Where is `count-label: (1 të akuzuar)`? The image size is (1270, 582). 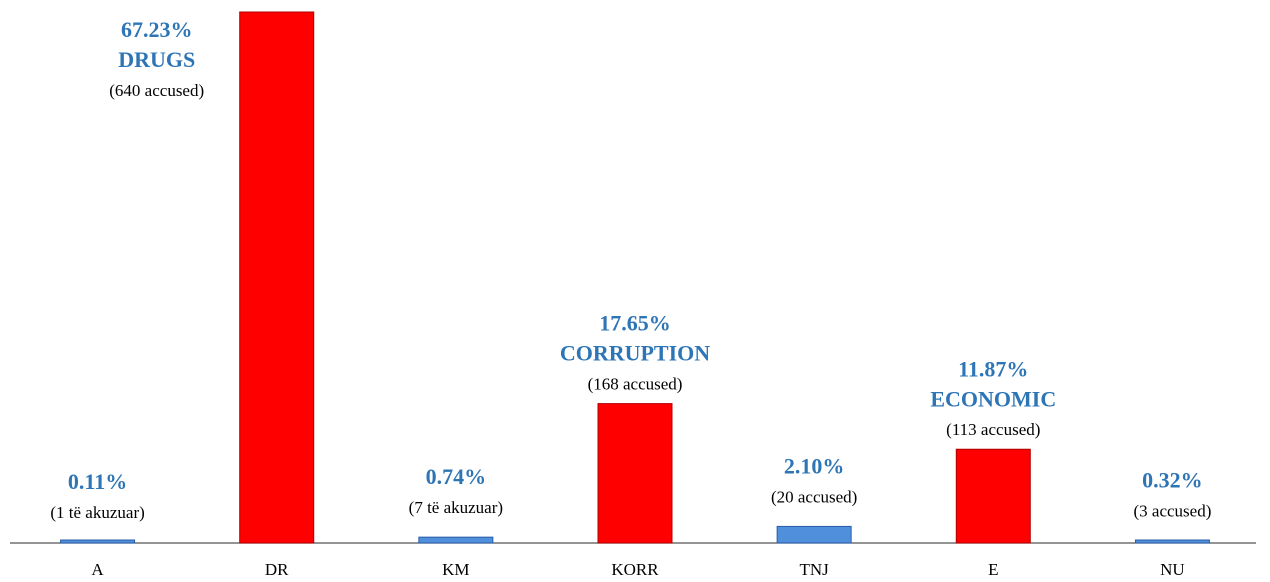 count-label: (1 të akuzuar) is located at coordinates (97, 512).